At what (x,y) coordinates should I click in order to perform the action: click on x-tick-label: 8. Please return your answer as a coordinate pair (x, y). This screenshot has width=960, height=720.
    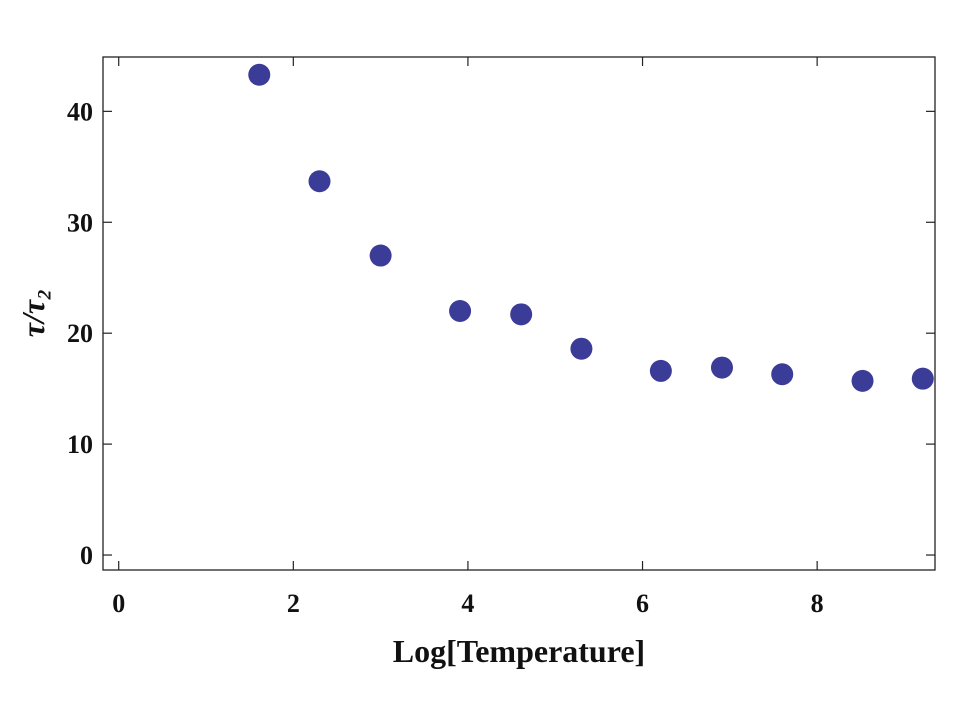
    Looking at the image, I should click on (817, 603).